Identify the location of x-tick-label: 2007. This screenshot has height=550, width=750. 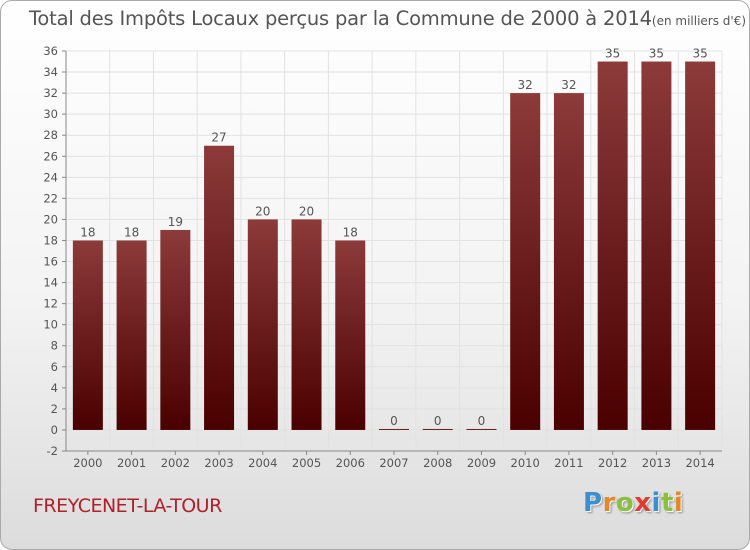
(393, 463).